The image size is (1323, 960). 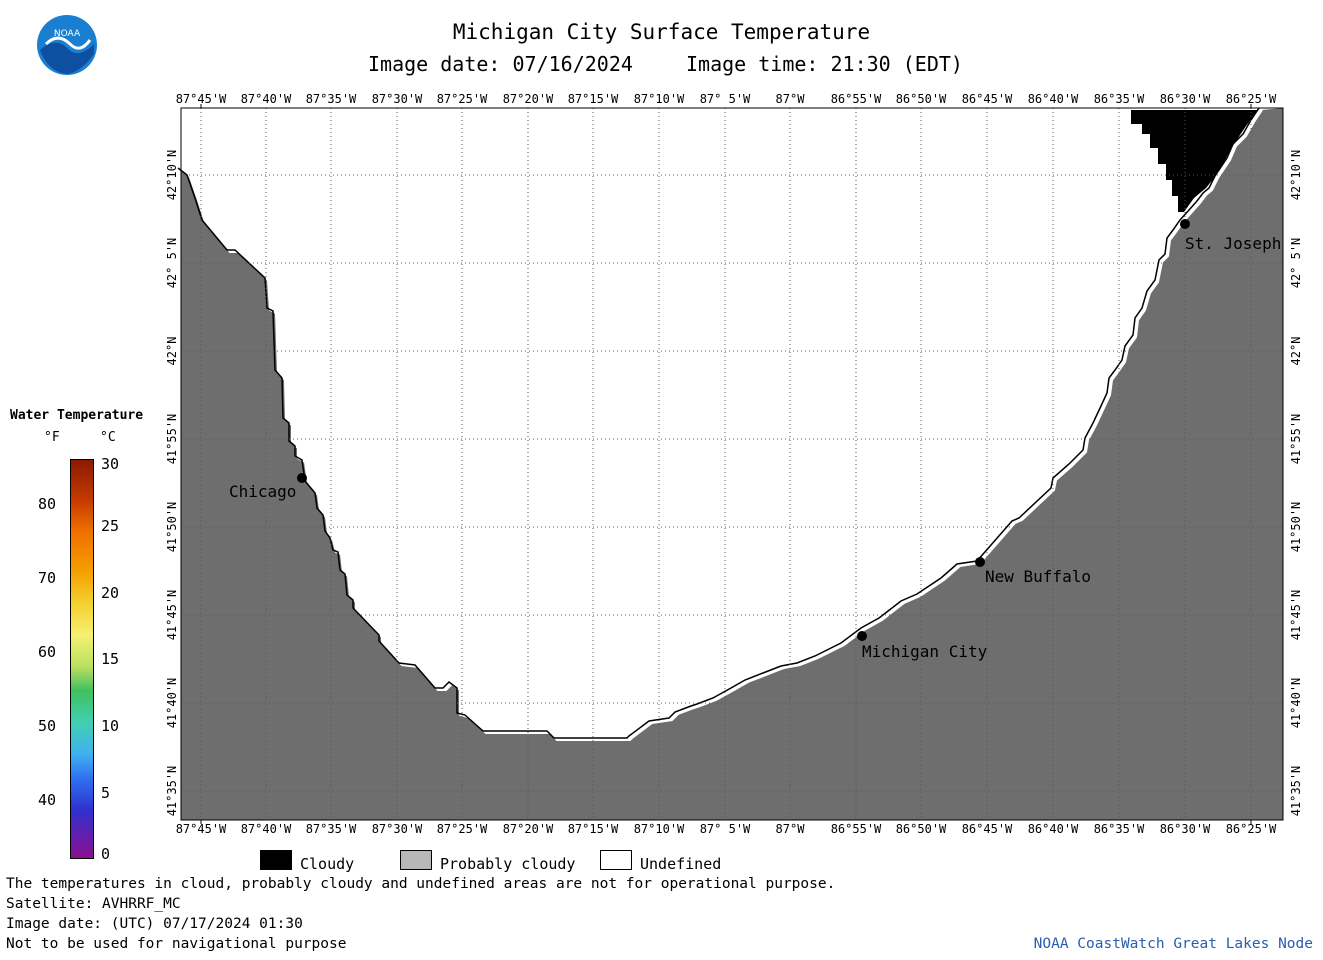 What do you see at coordinates (1251, 99) in the screenshot?
I see `lon-label-top: 86°25'W` at bounding box center [1251, 99].